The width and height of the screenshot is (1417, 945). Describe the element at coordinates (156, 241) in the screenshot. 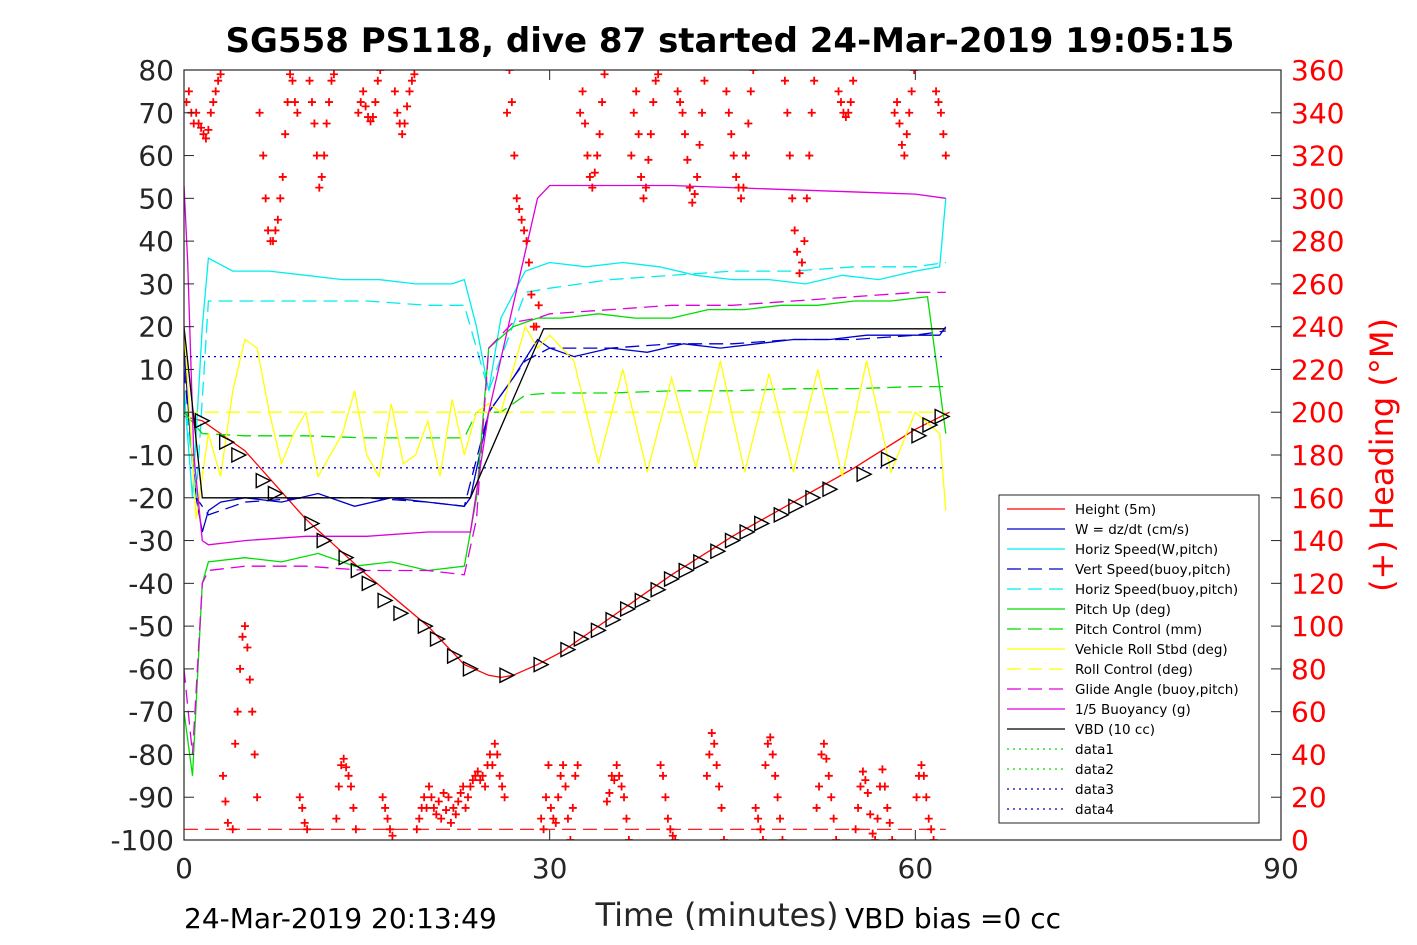

I see `y-tick-label: 40` at that location.